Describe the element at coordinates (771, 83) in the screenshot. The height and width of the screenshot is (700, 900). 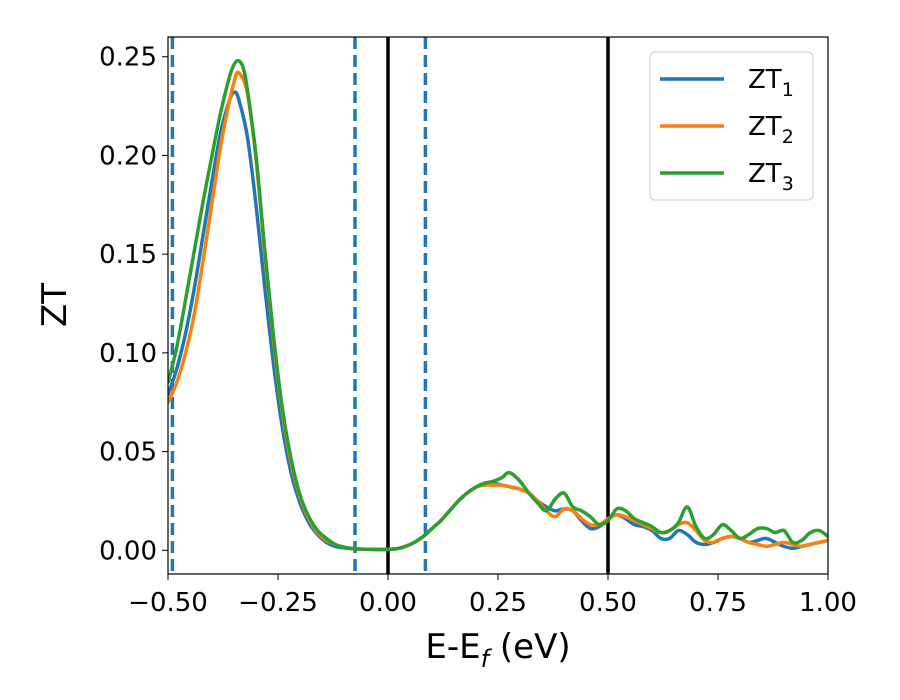
I see `legend-label-1: ZT1` at that location.